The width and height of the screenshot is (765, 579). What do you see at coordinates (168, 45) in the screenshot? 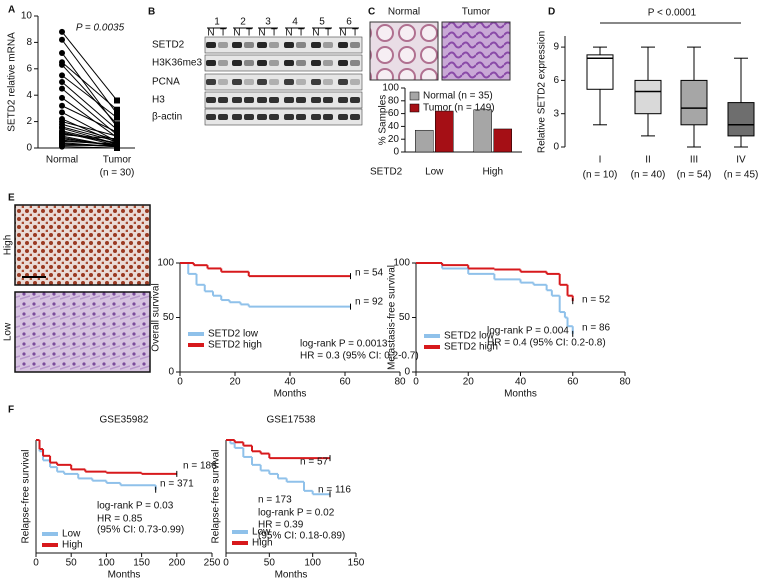
I see `row-label: SETD2` at bounding box center [168, 45].